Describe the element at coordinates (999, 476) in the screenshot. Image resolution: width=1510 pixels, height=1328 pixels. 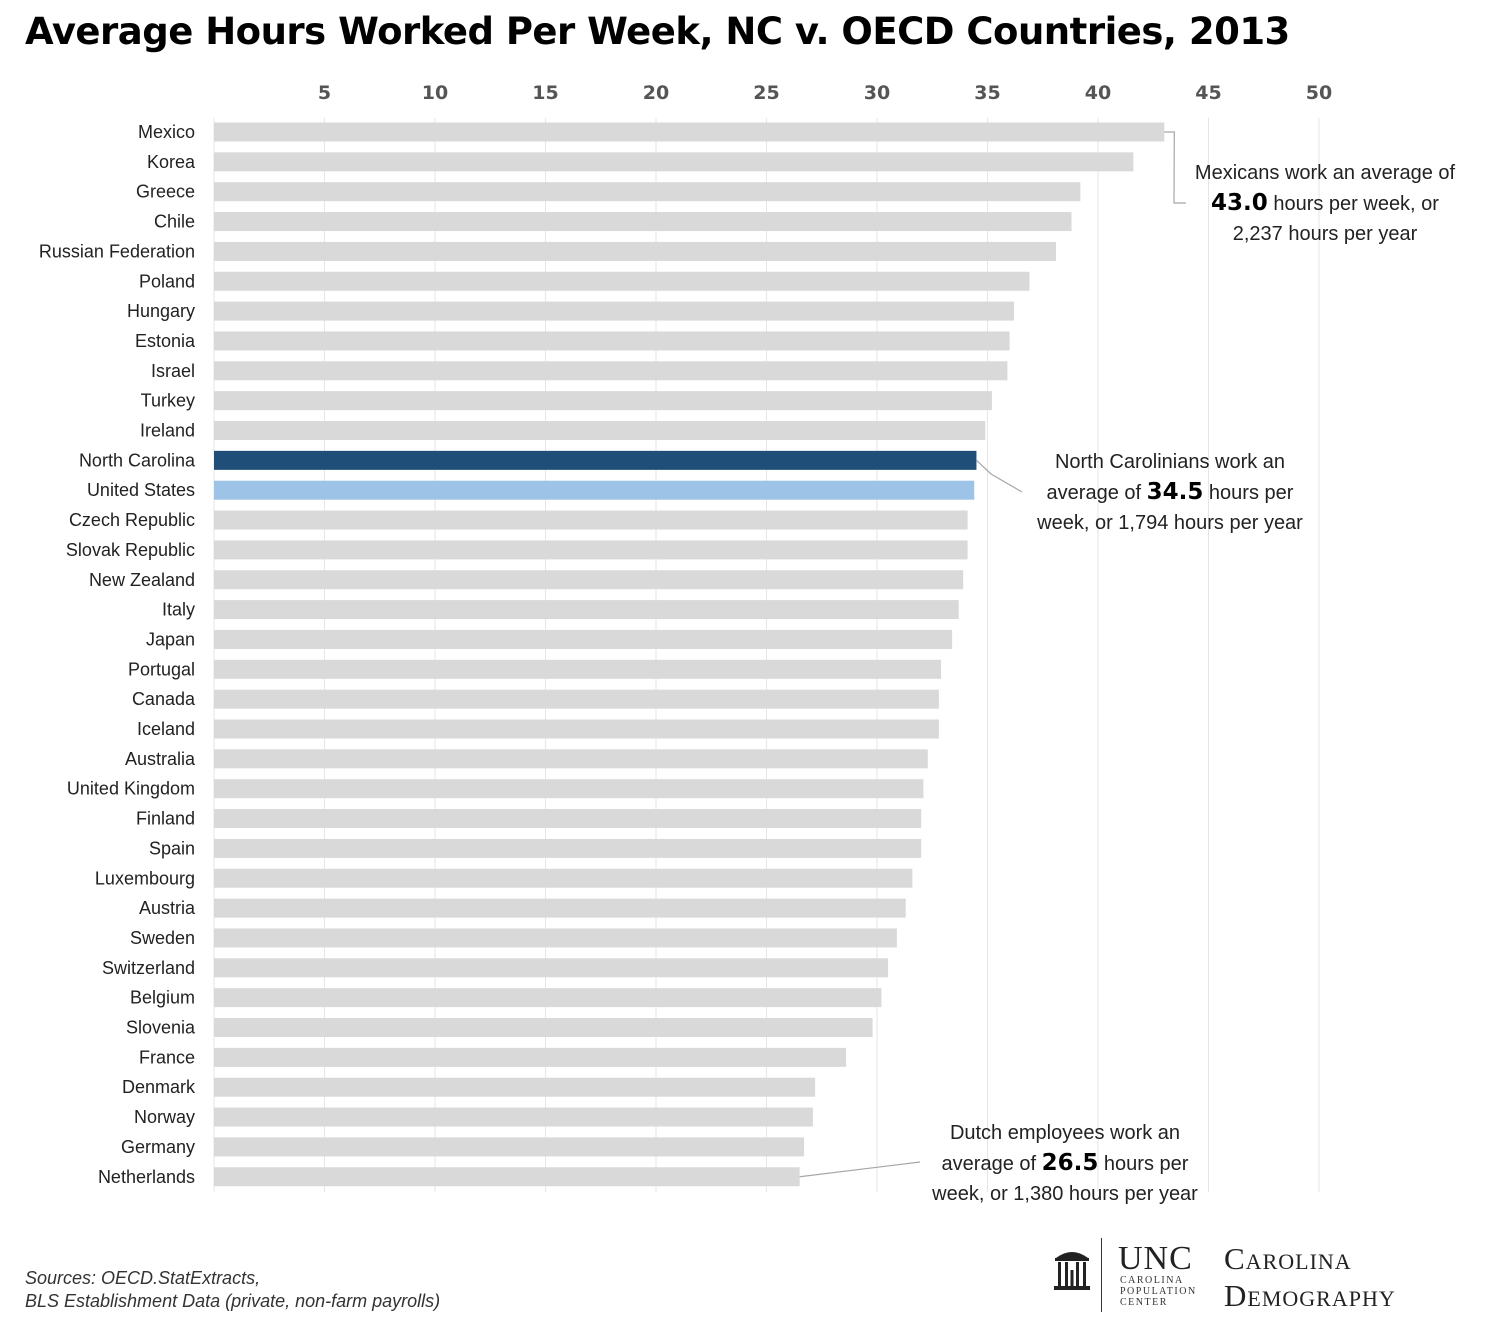
I see `leader-north-carolina` at that location.